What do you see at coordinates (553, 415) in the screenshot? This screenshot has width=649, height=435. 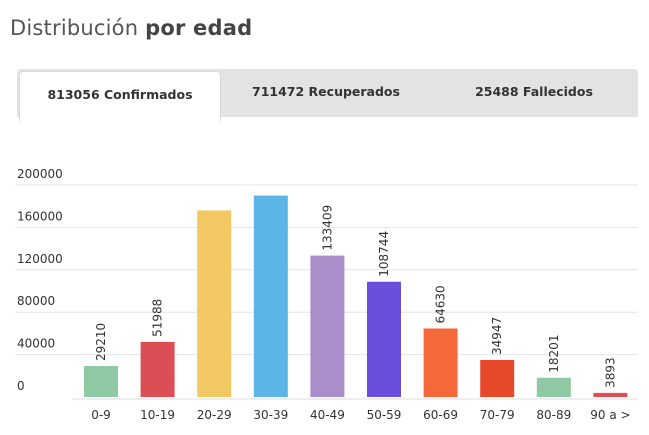 I see `x-tick-label: 80-89` at bounding box center [553, 415].